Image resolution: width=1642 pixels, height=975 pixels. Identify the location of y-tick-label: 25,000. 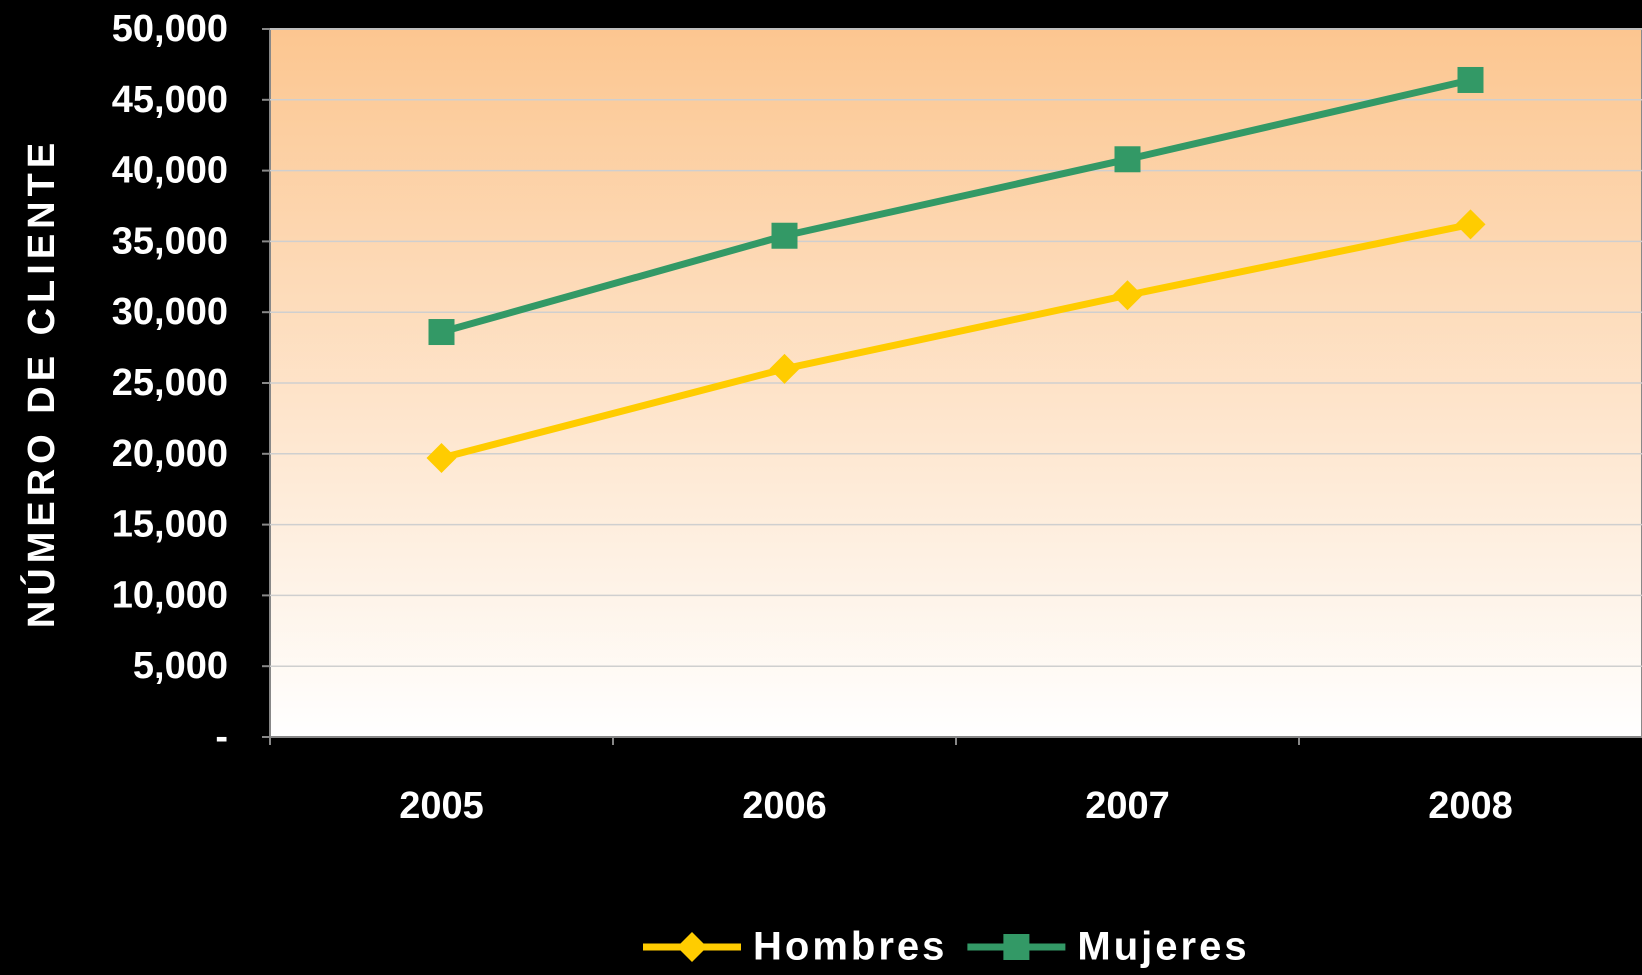
(170, 383).